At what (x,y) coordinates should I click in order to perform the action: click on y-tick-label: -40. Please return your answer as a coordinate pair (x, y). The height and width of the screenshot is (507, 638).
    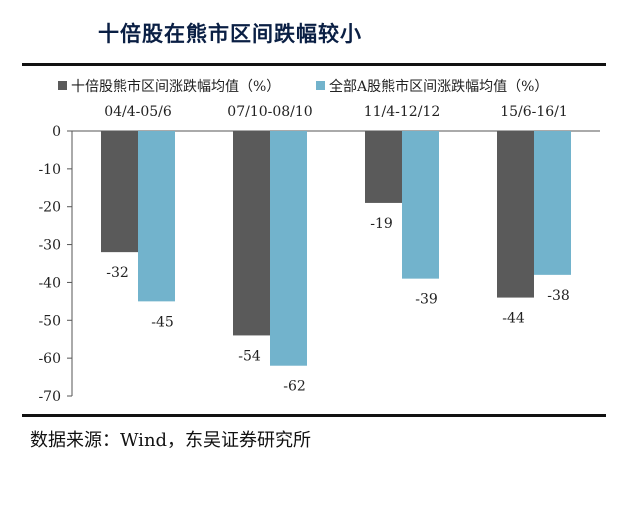
    Looking at the image, I should click on (49, 283).